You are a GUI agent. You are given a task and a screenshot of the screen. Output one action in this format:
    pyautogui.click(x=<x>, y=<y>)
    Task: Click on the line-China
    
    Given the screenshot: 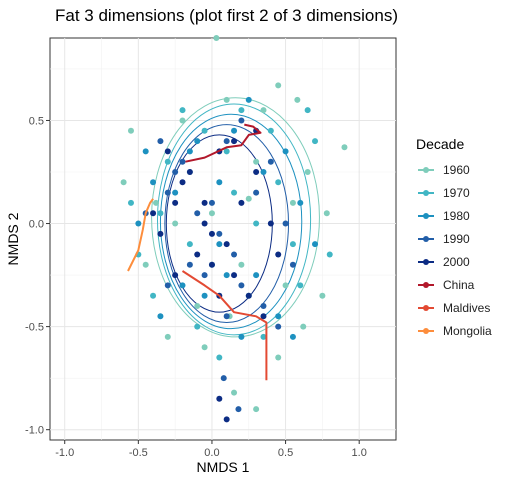 What is the action you would take?
    pyautogui.click(x=223, y=143)
    